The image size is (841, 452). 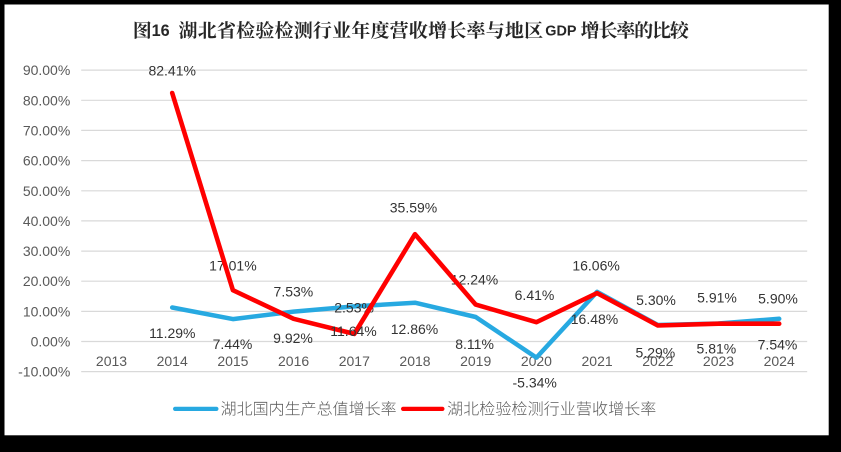 I want to click on svg-text: 90.00%, so click(x=46, y=70).